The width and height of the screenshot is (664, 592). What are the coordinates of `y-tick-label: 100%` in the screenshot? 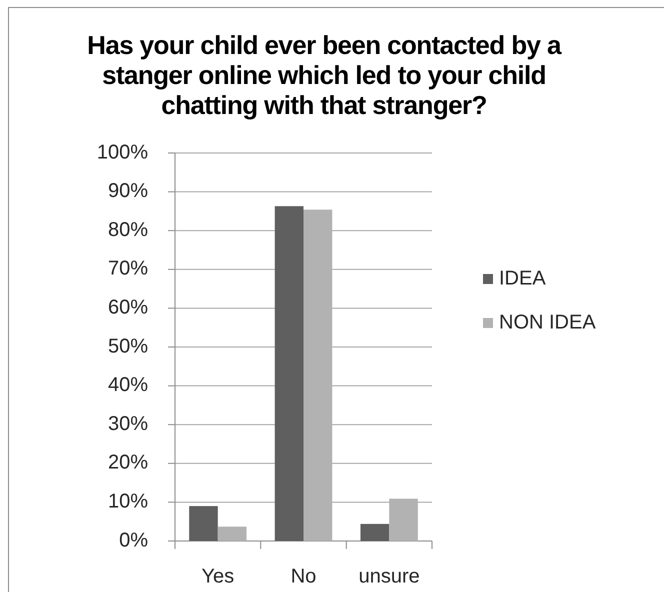 It's located at (122, 152).